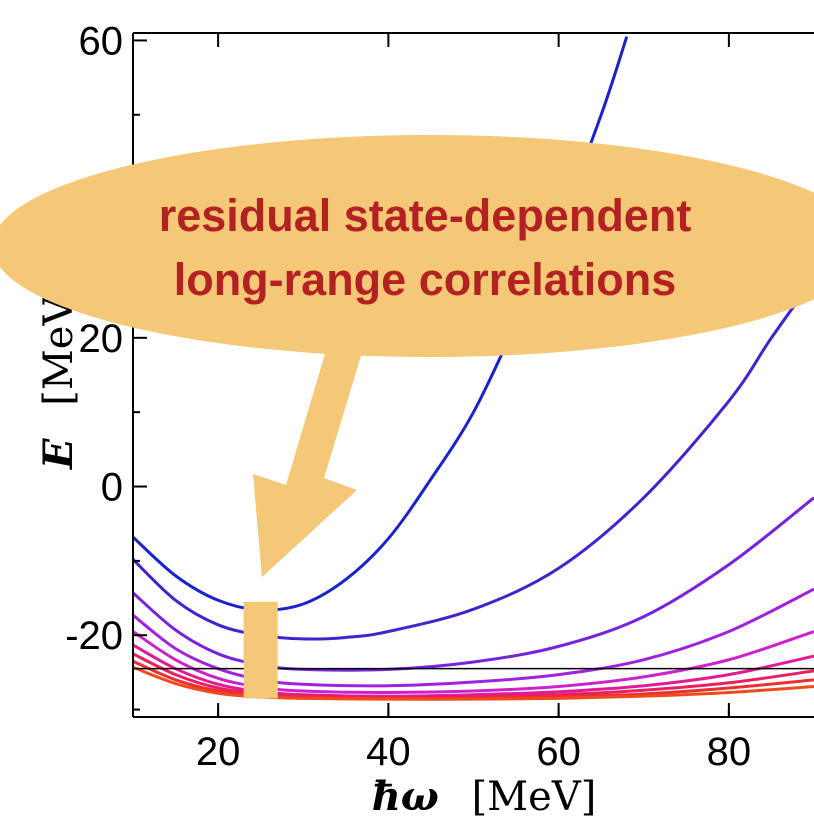 Image resolution: width=814 pixels, height=822 pixels. What do you see at coordinates (101, 339) in the screenshot?
I see `y-tick-label: 20` at bounding box center [101, 339].